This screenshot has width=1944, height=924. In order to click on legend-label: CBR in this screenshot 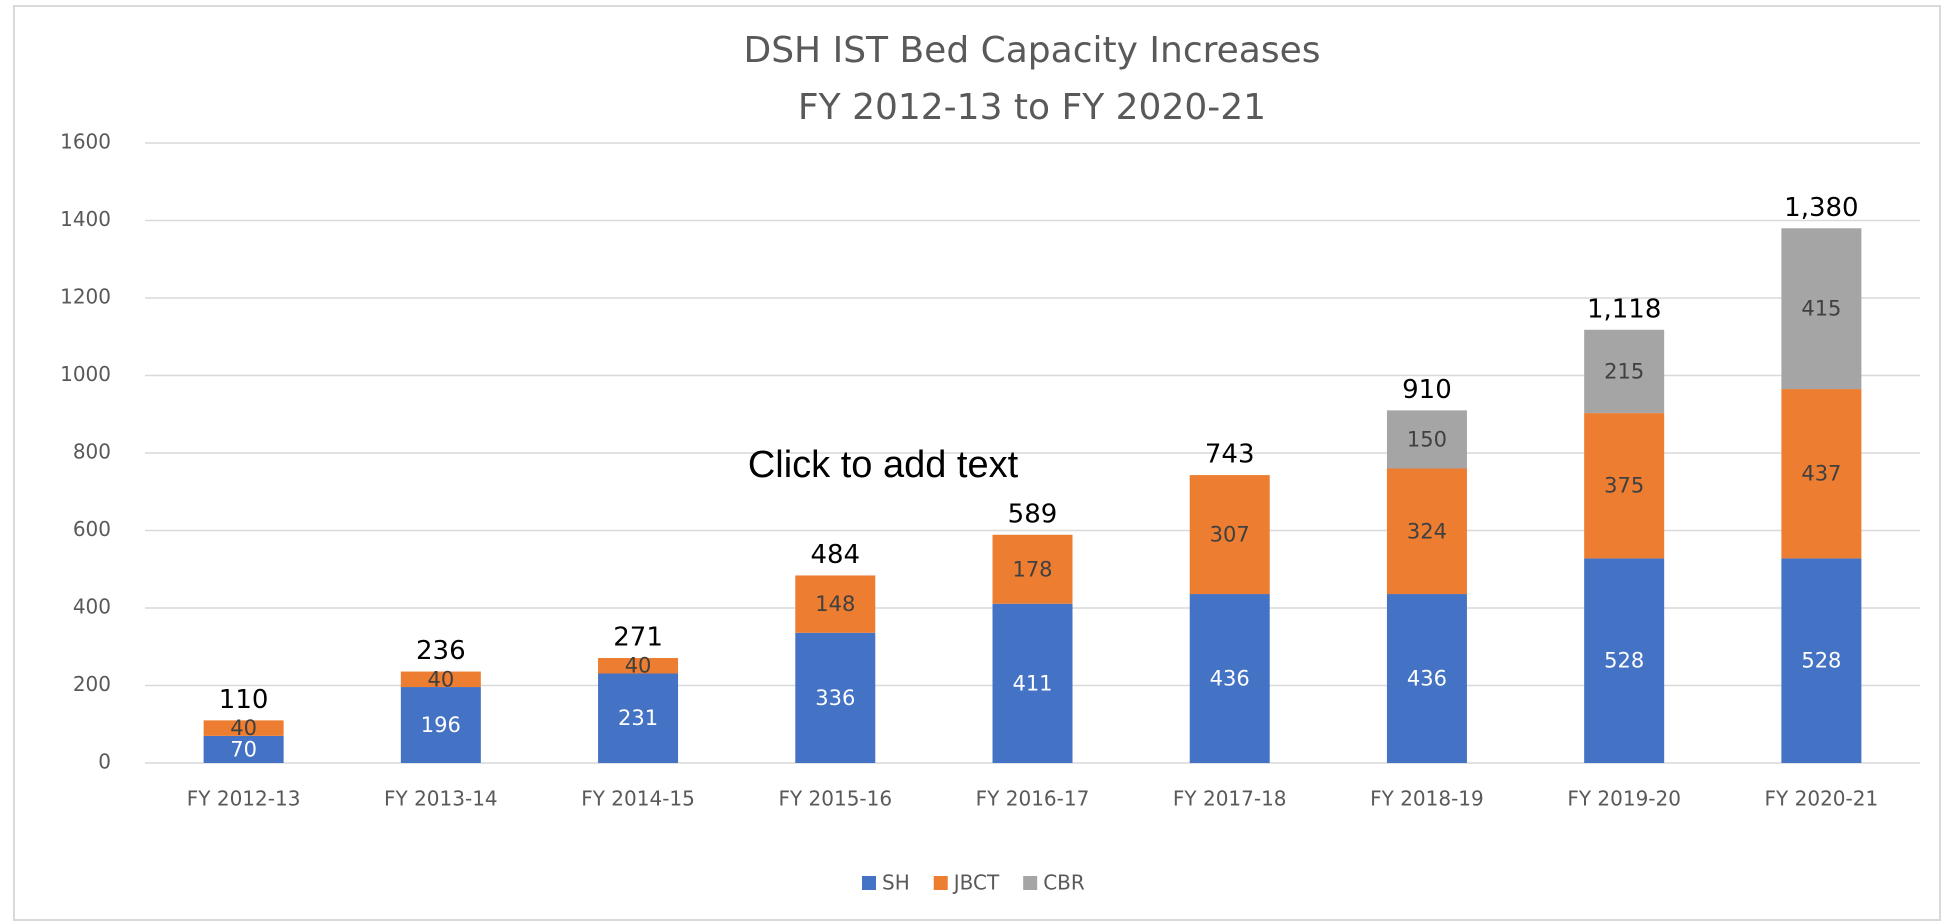, I will do `click(1064, 883)`.